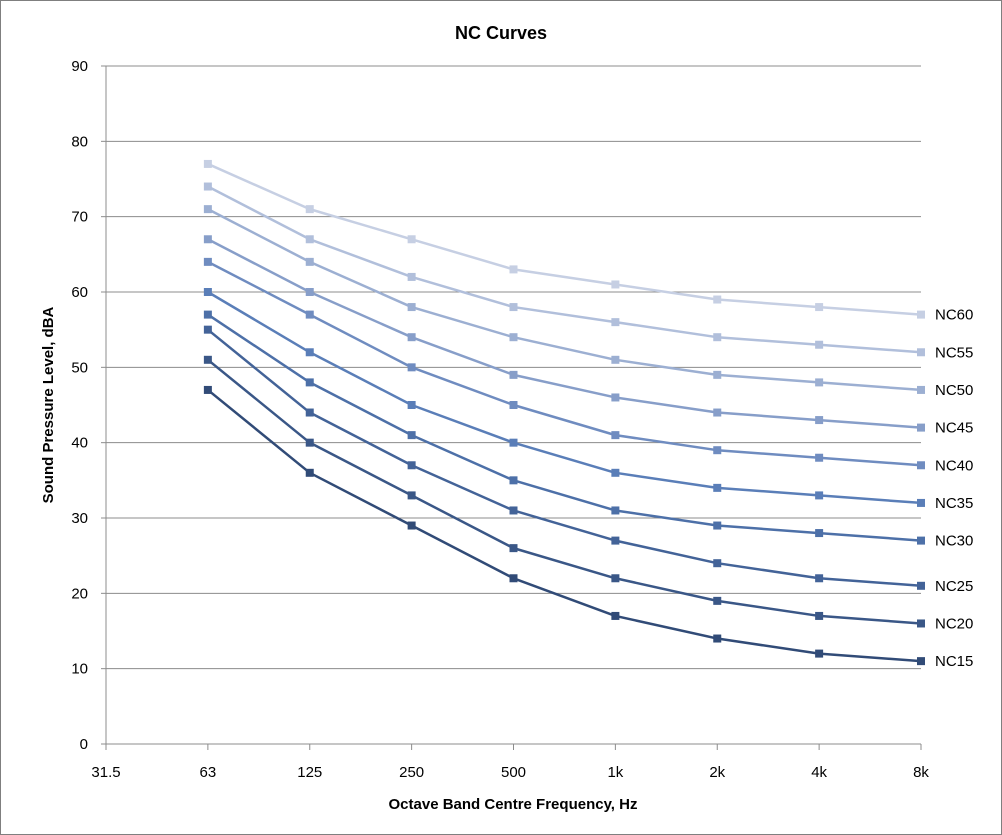 This screenshot has height=835, width=1002. Describe the element at coordinates (309, 772) in the screenshot. I see `x-tick-label: 125` at that location.